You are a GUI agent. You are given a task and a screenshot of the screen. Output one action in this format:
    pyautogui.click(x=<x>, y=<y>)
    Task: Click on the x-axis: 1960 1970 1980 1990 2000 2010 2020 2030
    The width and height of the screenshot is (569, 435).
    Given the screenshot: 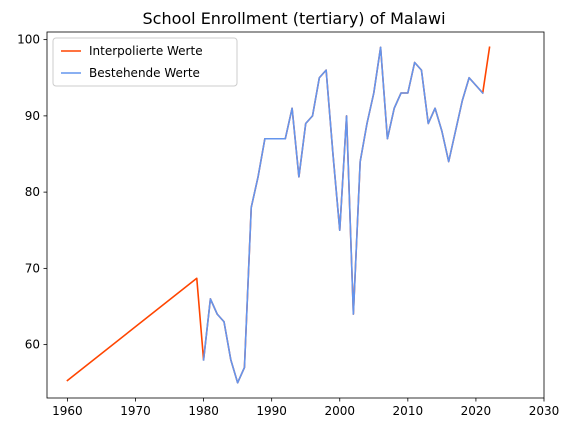 What is the action you would take?
    pyautogui.click(x=305, y=408)
    